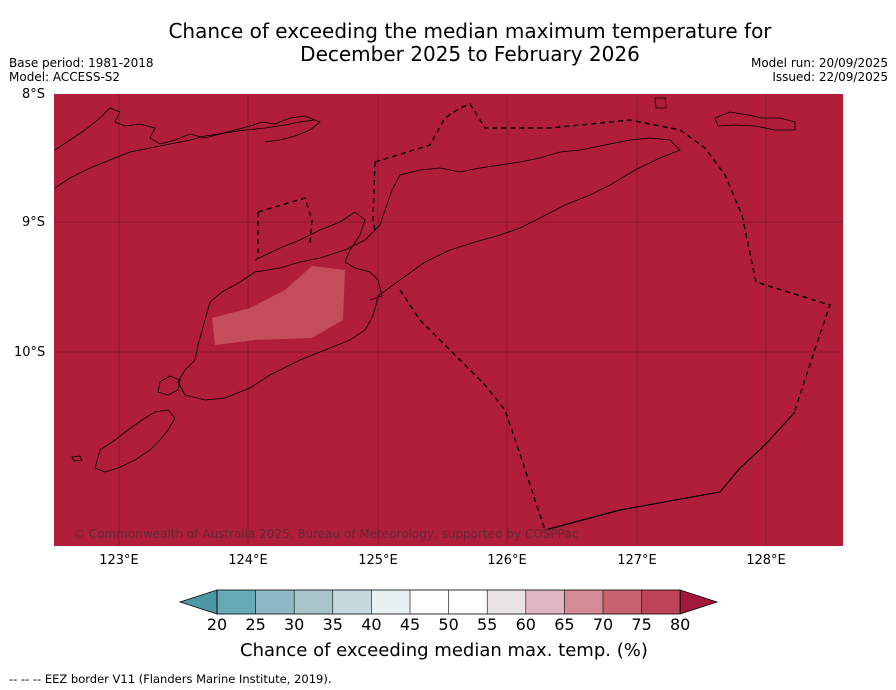 Image resolution: width=896 pixels, height=690 pixels. Describe the element at coordinates (472, 410) in the screenshot. I see `eez-border-south` at that location.